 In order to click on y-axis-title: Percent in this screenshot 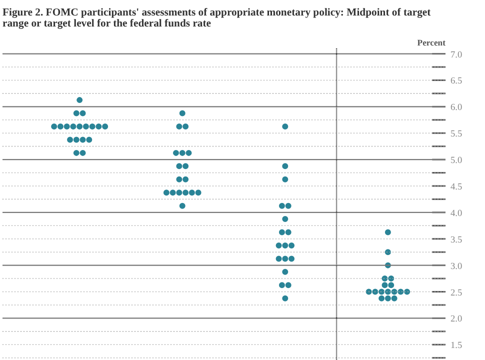, I will do `click(431, 43)`.